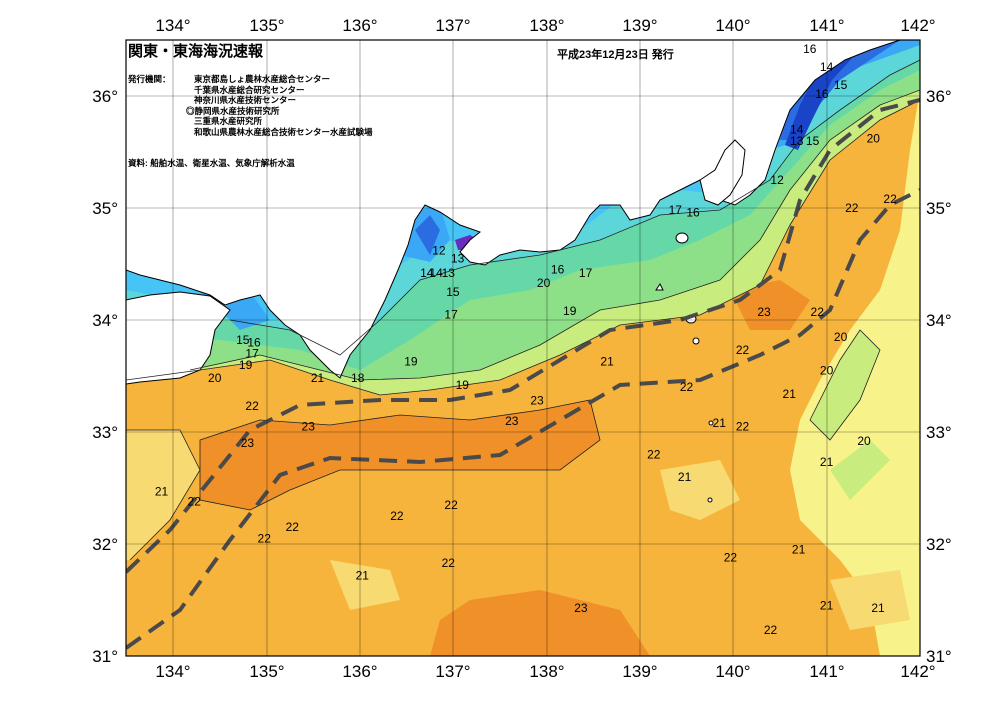  I want to click on lon-label: 135°, so click(266, 25).